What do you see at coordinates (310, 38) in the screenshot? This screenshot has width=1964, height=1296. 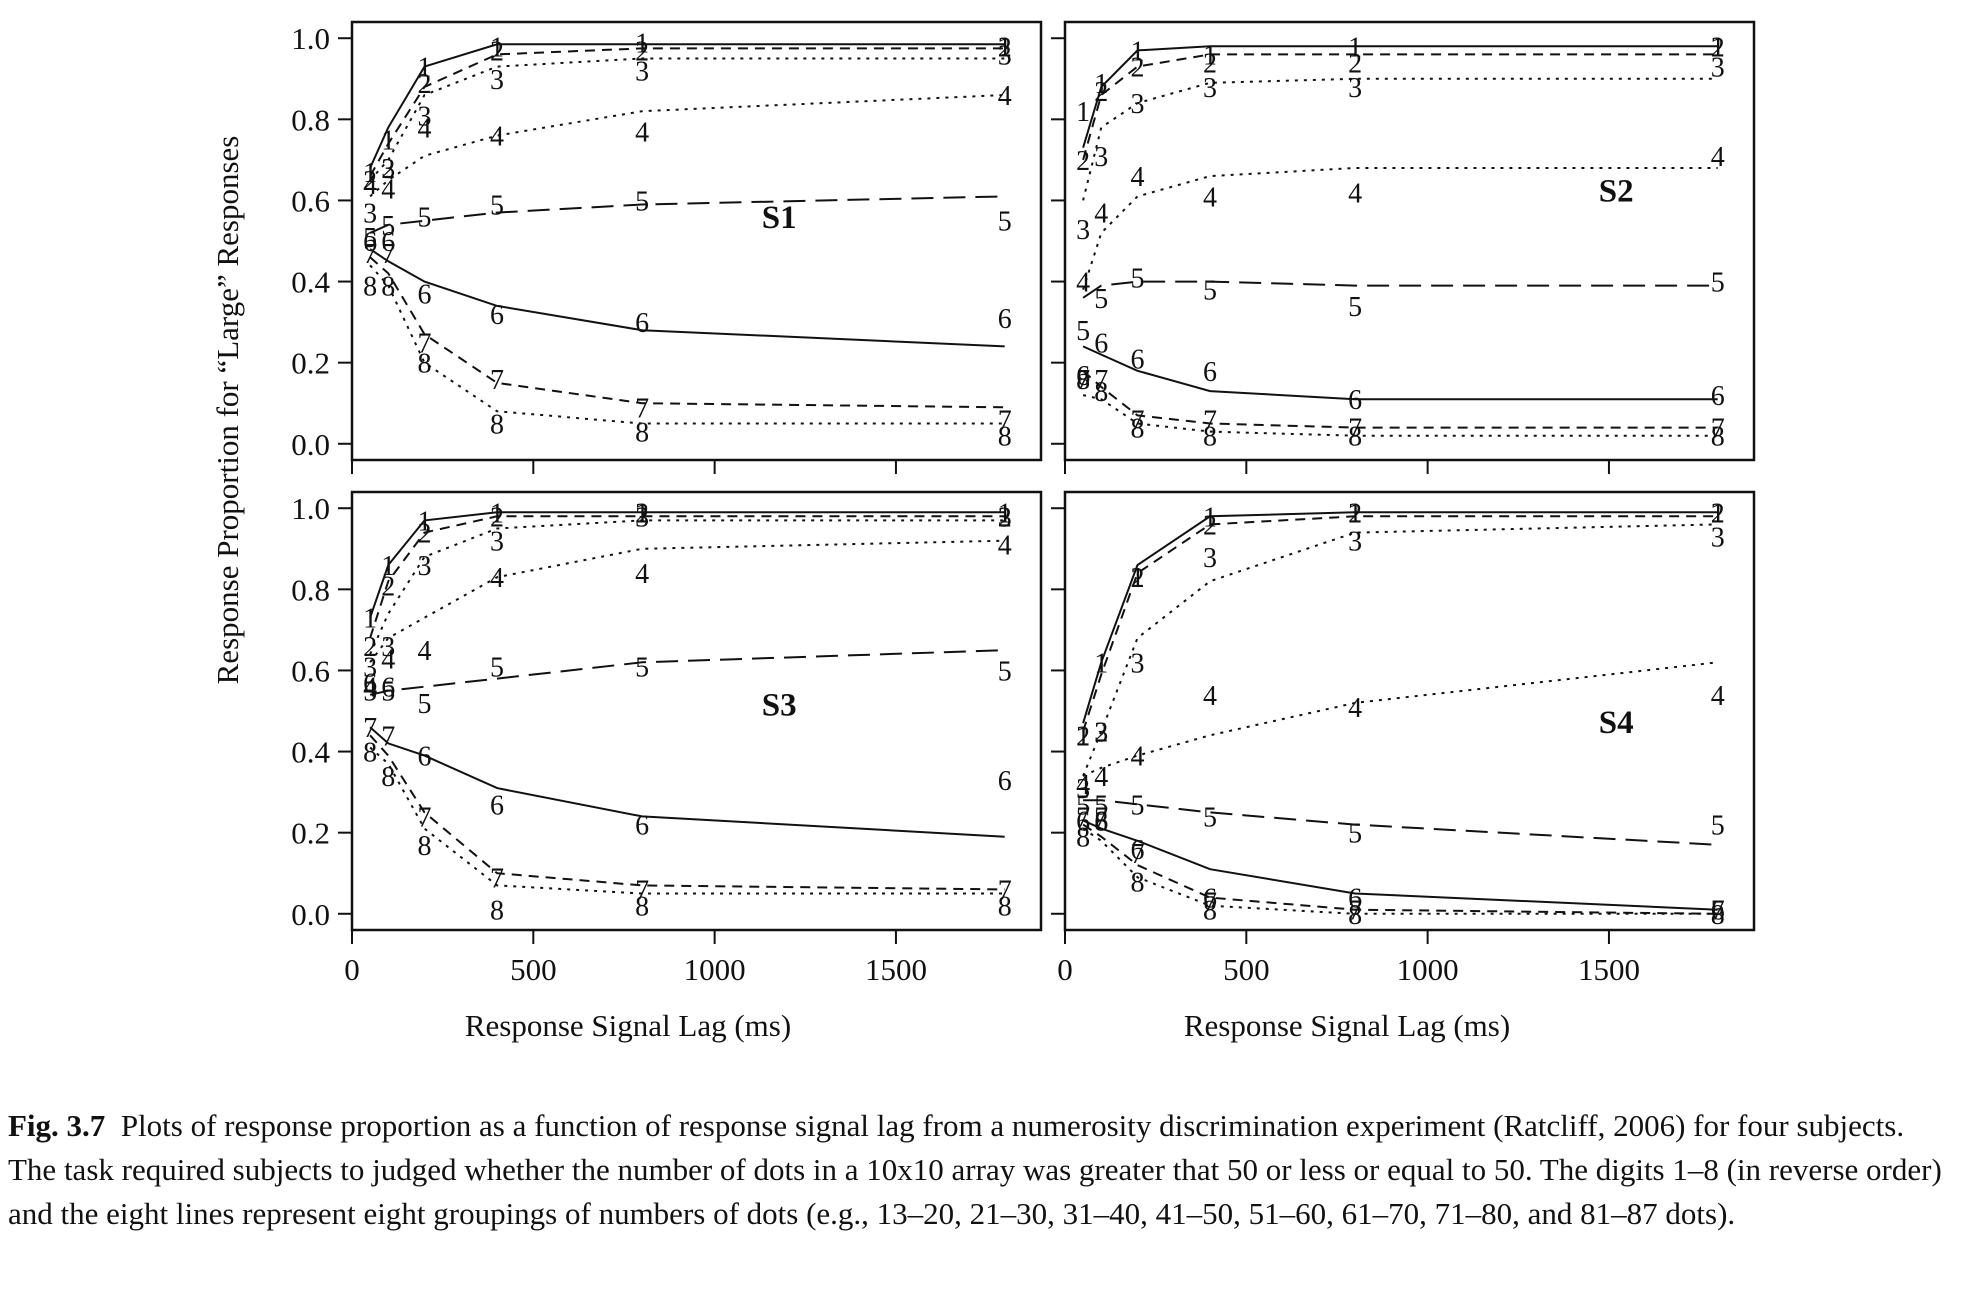 I see `y-tick-label: 1.0` at bounding box center [310, 38].